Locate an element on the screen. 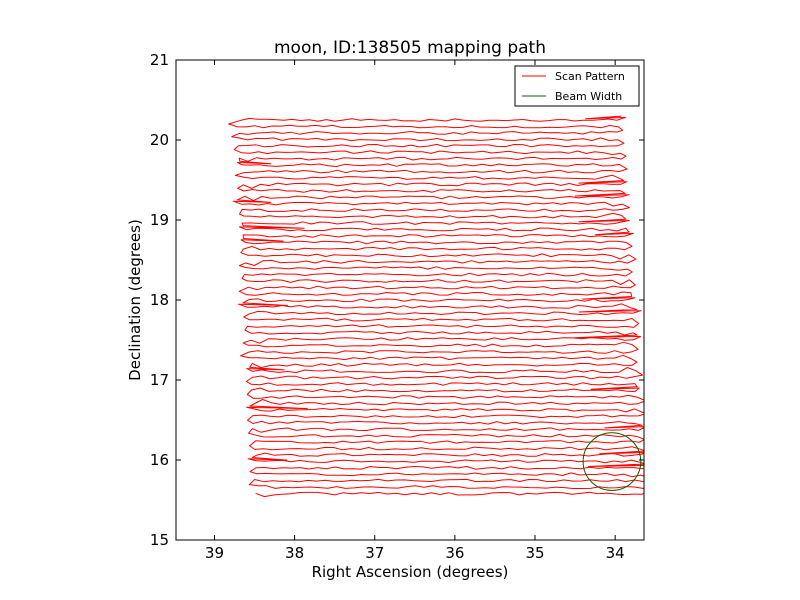 This screenshot has height=600, width=800. legend-frame is located at coordinates (577, 86).